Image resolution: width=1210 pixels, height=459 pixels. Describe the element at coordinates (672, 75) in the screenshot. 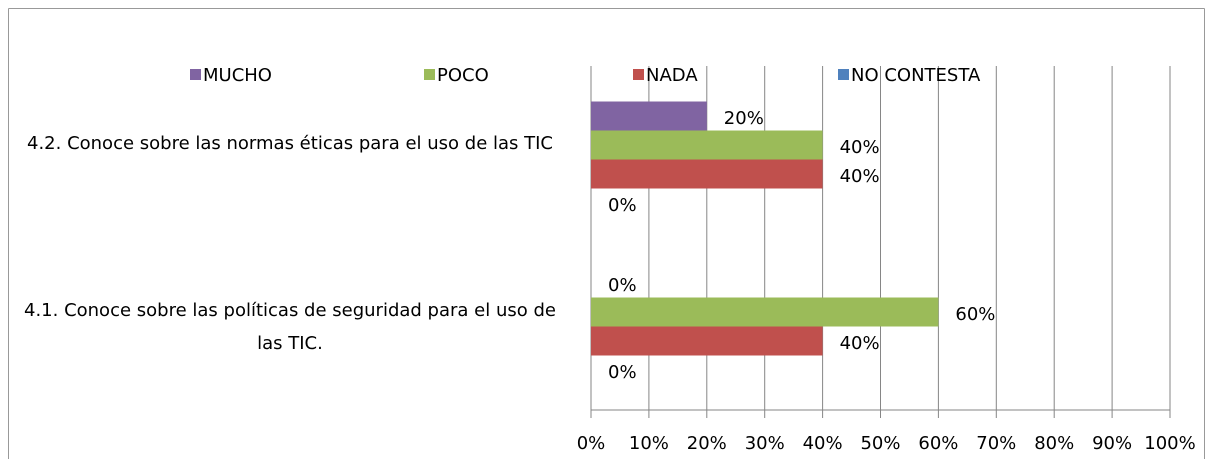

I see `legend-label: NADA` at that location.